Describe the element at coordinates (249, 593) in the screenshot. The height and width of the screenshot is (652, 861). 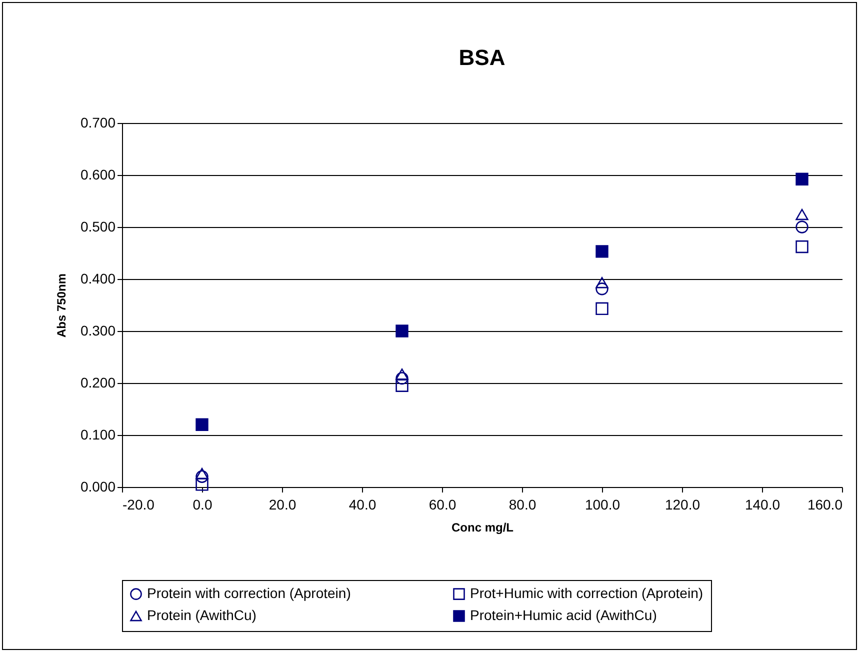
I see `legend-label: Protein with correction (Aprotein)` at that location.